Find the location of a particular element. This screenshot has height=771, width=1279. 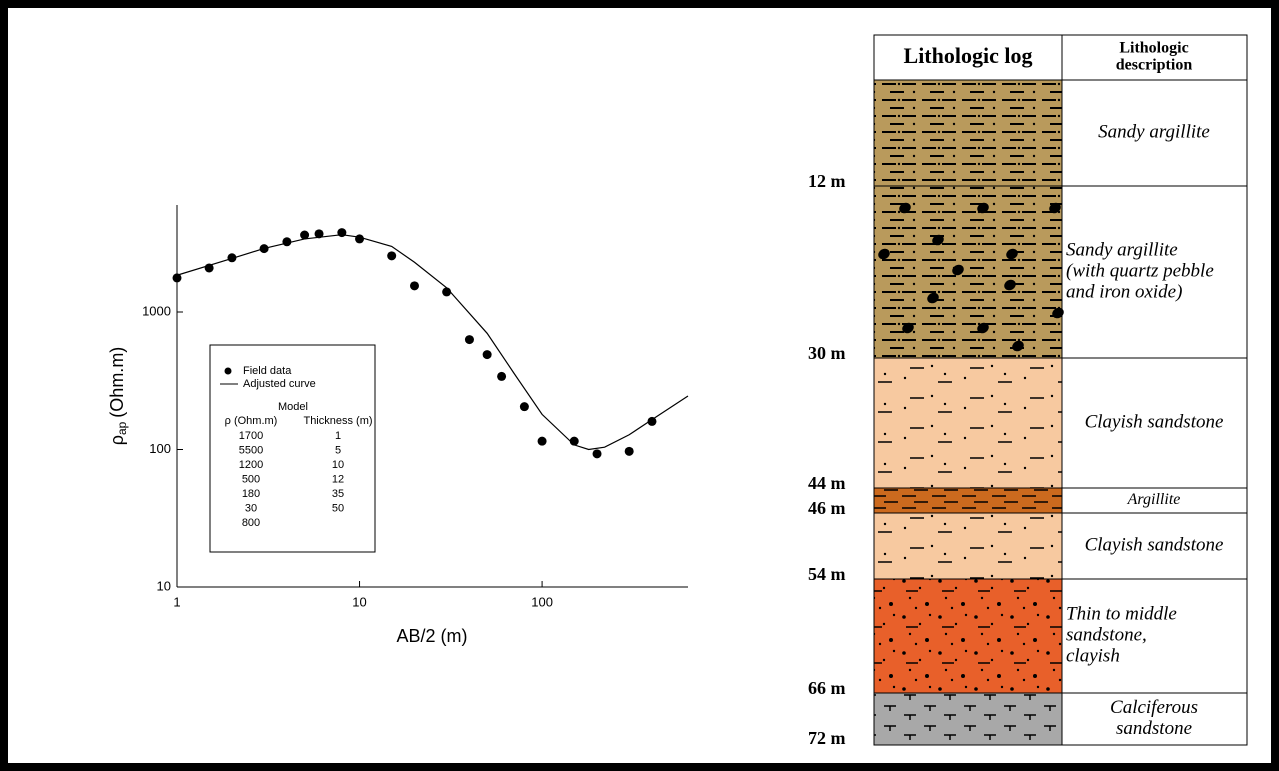

x-axis-label: AB/2 (m) is located at coordinates (431, 636).